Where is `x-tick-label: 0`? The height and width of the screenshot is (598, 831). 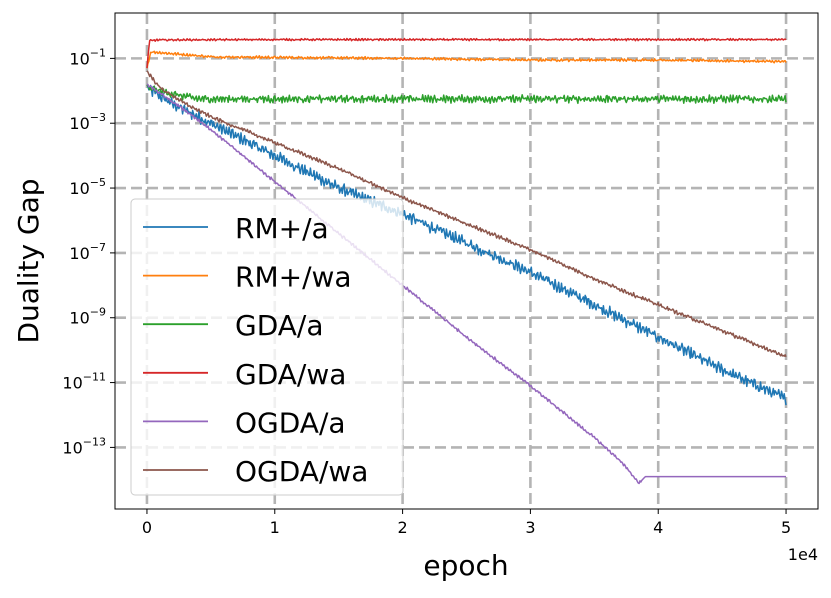
x-tick-label: 0 is located at coordinates (147, 527).